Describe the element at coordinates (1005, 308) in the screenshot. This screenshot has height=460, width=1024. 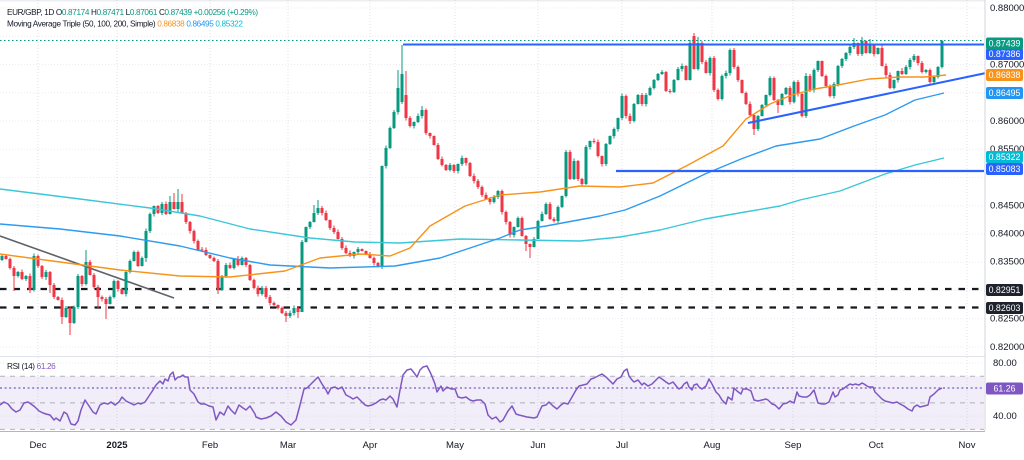
I see `svg-text: 0.82603` at that location.